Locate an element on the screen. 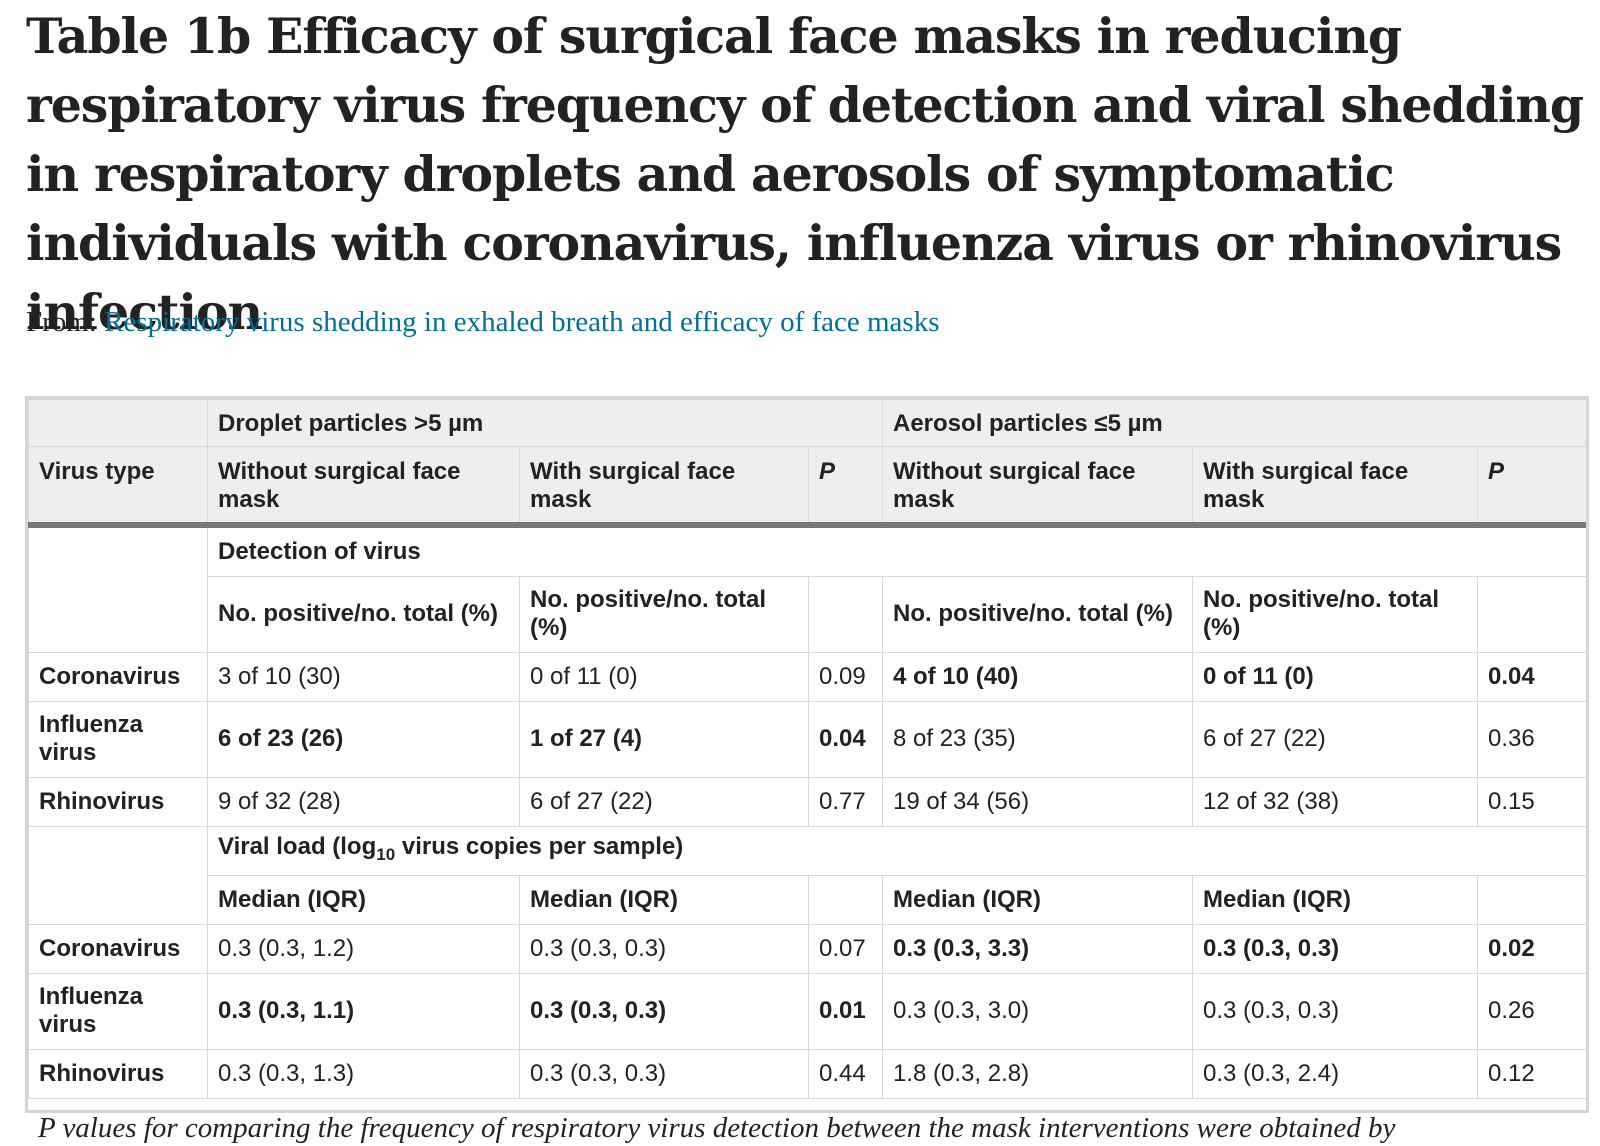  p-value-cell: 0.15 is located at coordinates (1531, 801).